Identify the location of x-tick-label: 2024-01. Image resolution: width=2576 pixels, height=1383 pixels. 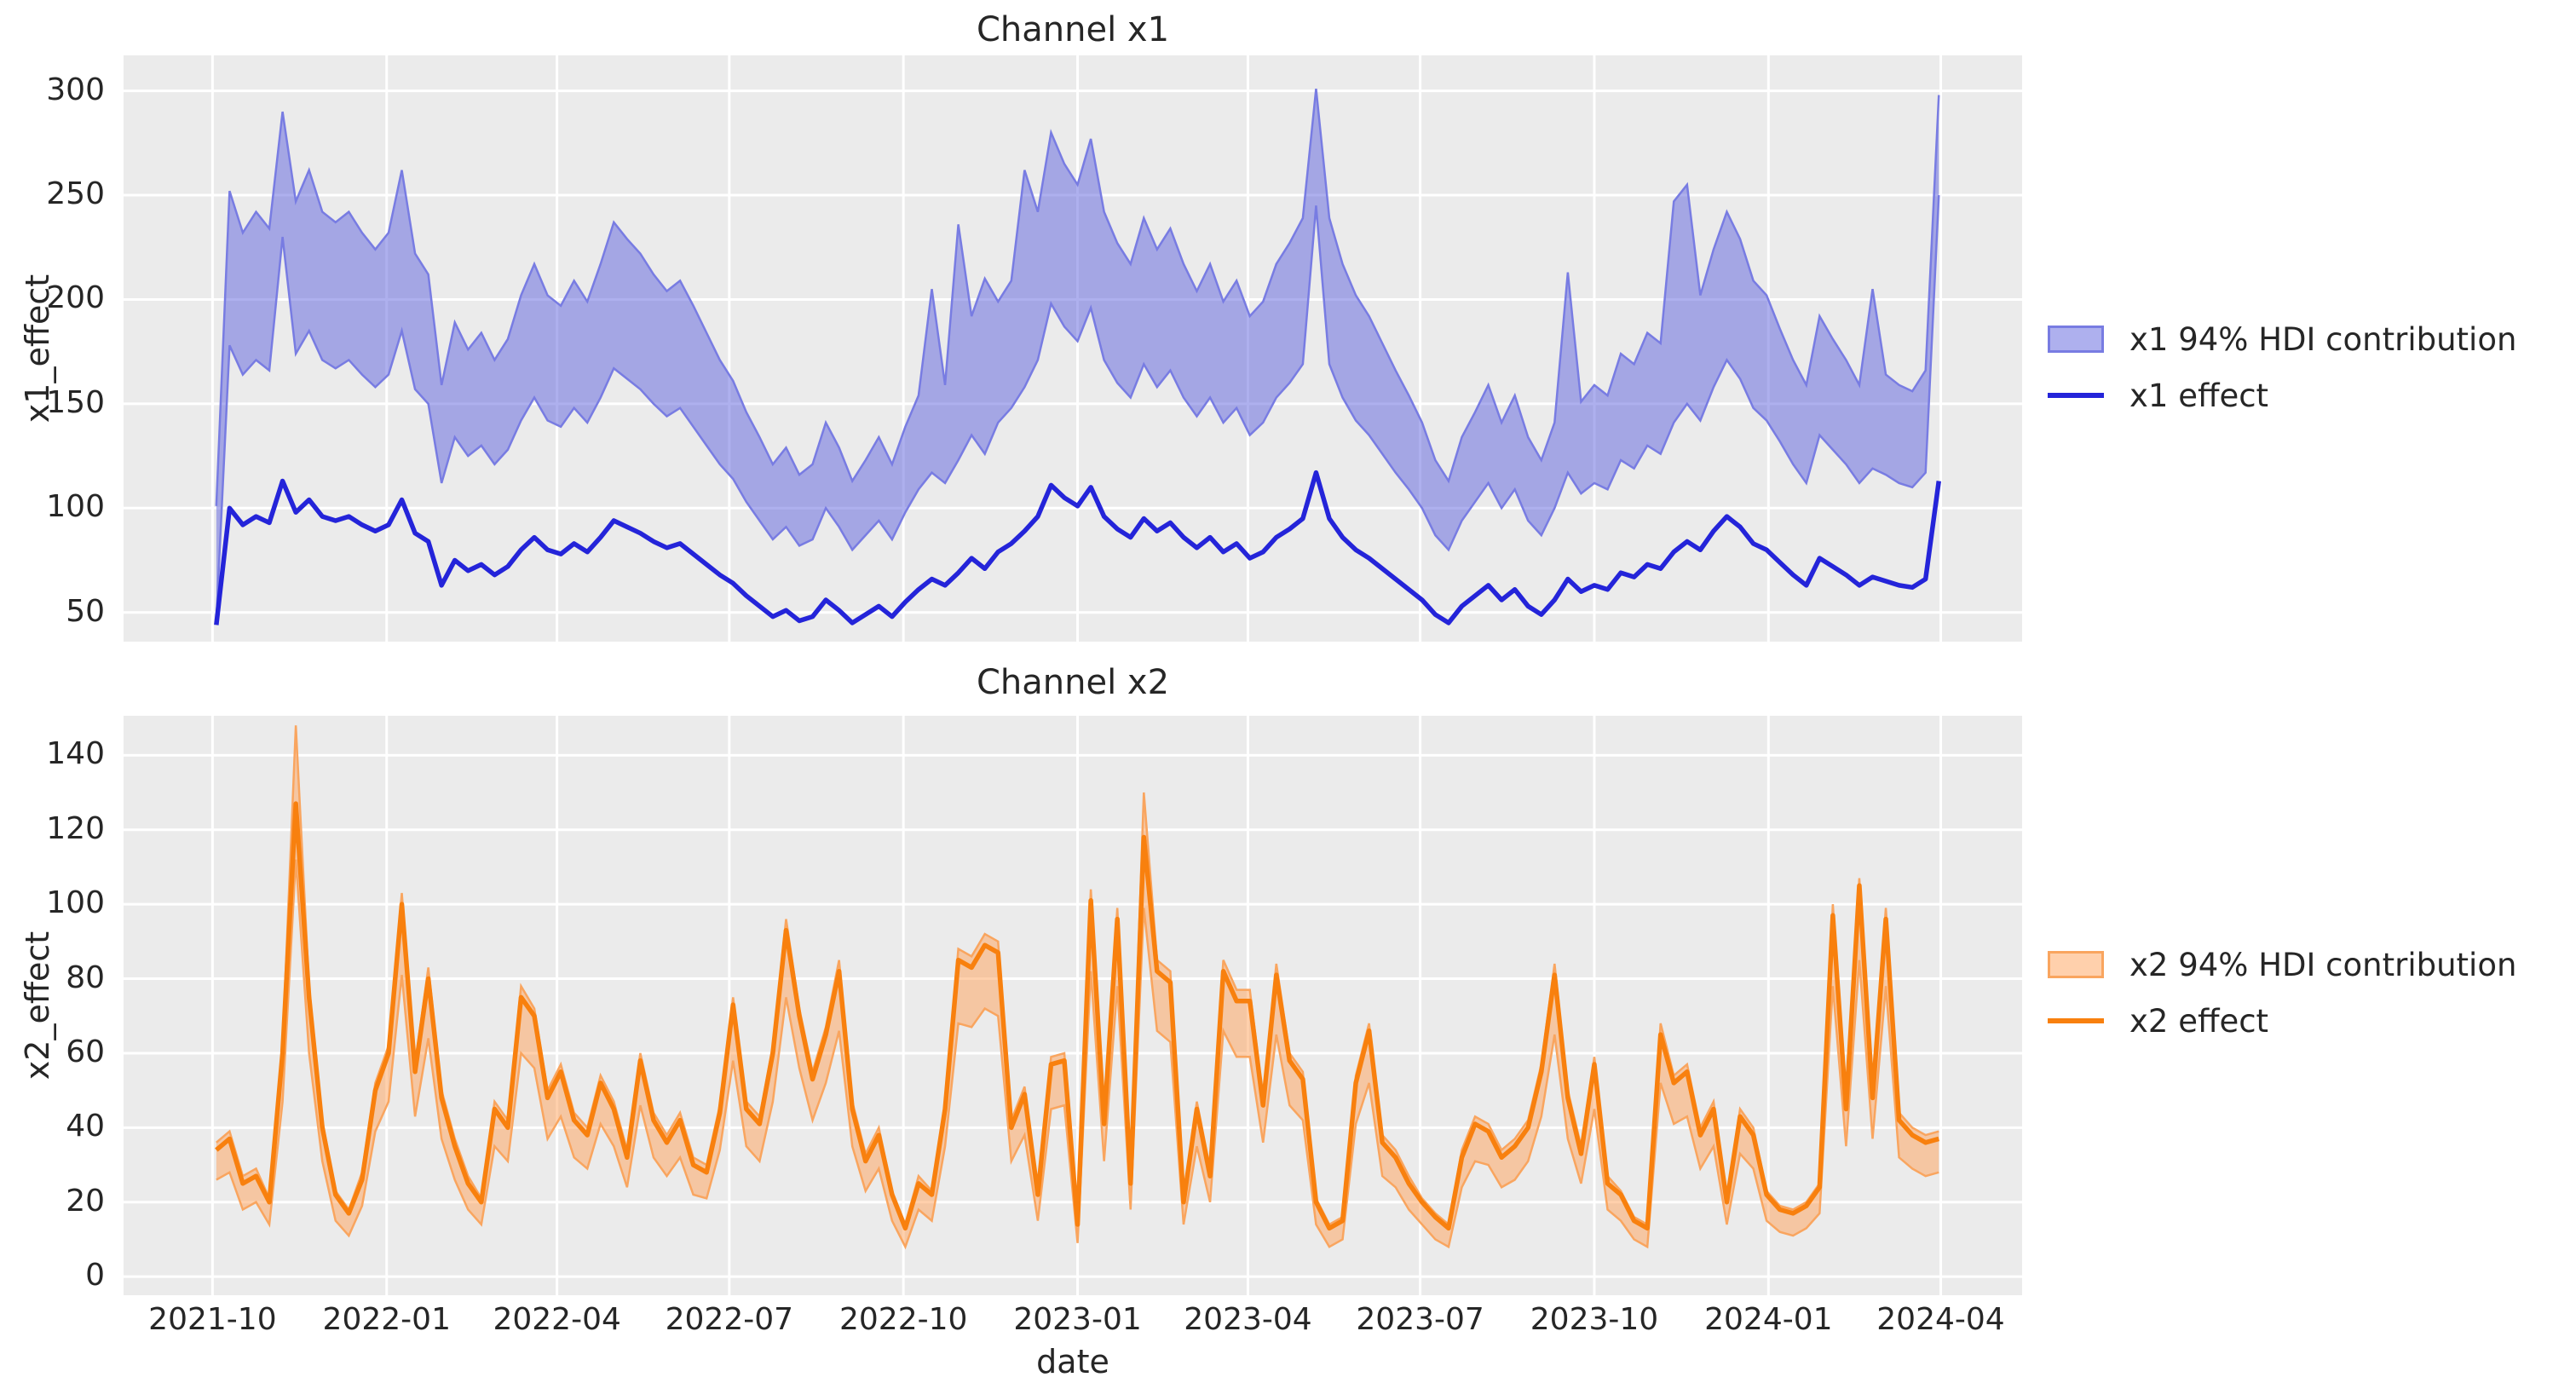
(1768, 1320).